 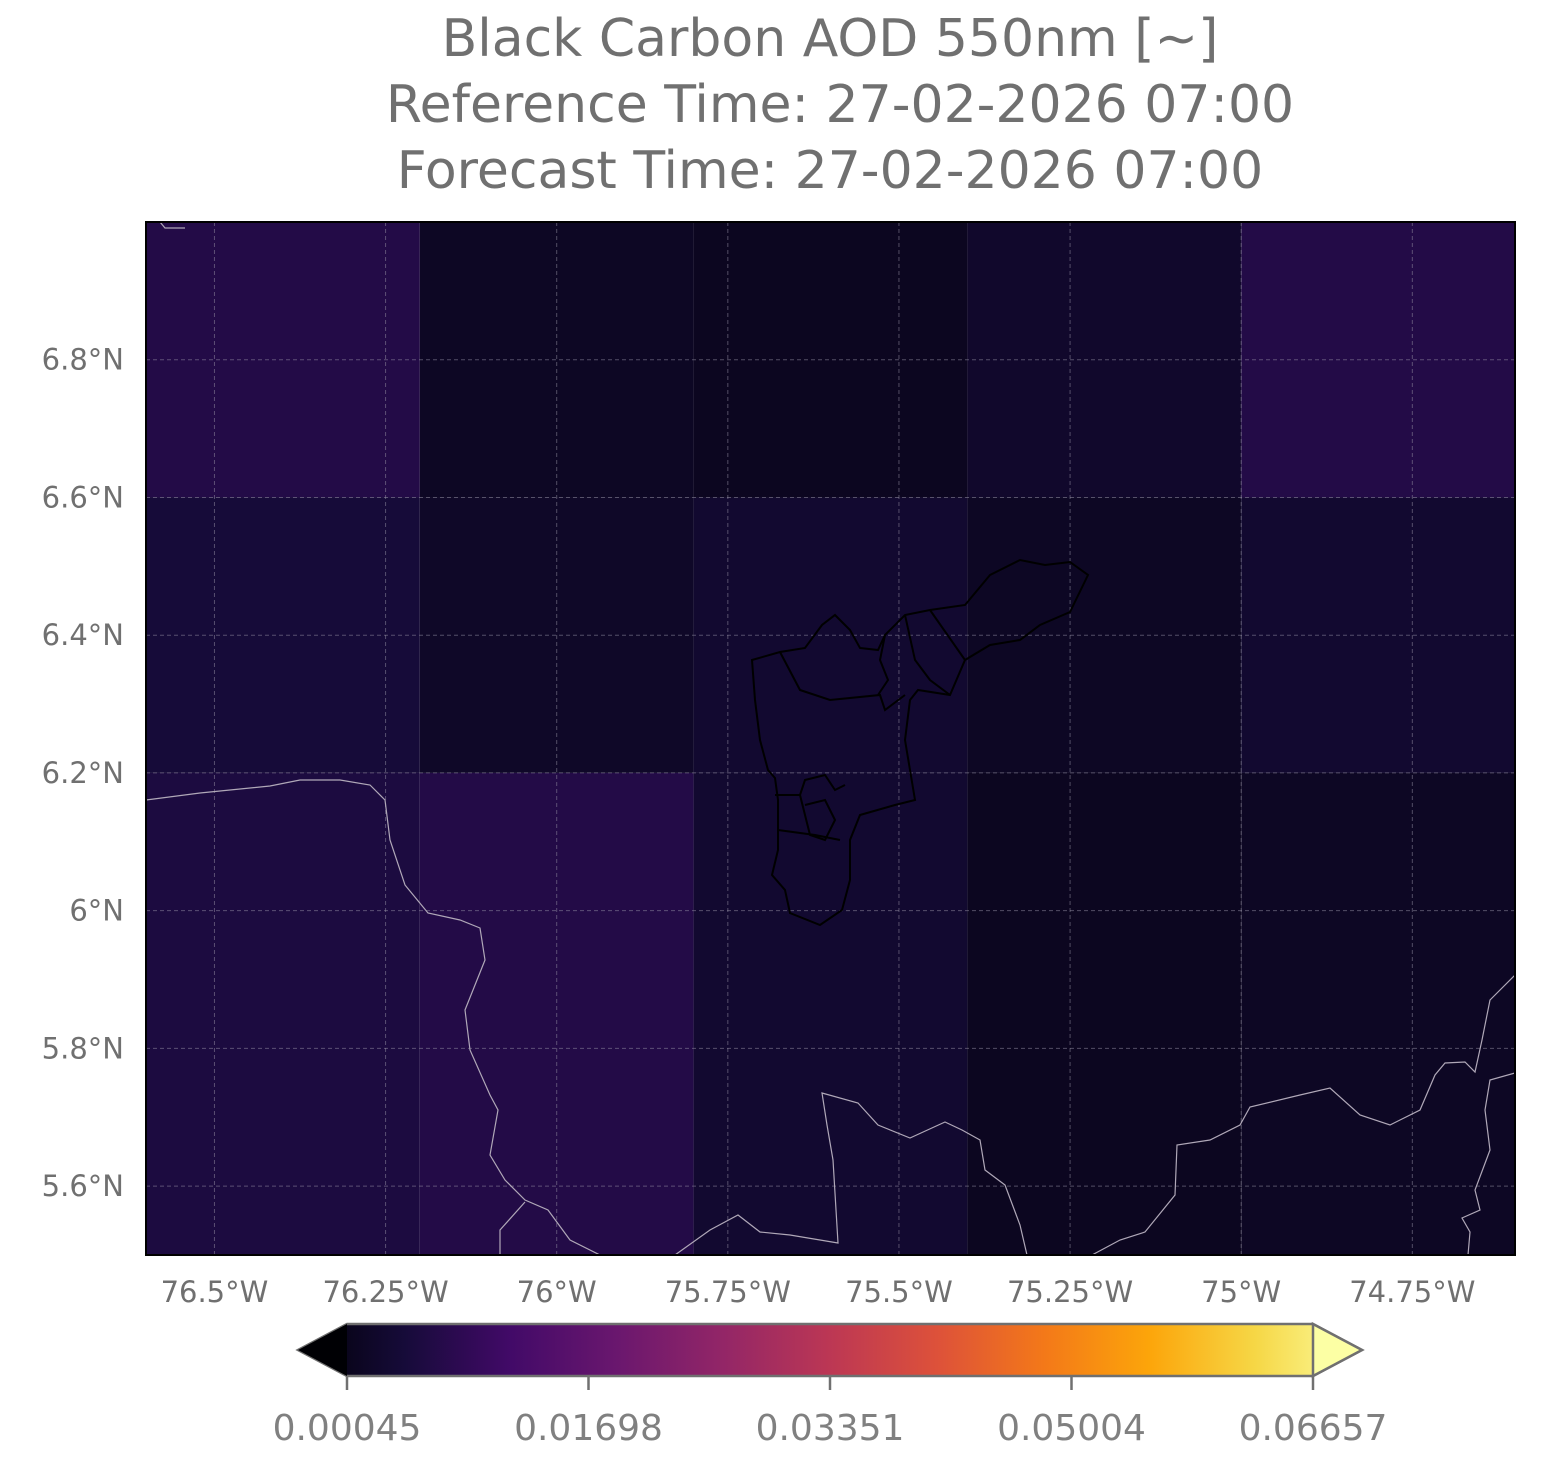 What do you see at coordinates (830, 39) in the screenshot?
I see `title: Black Carbon AOD 550nm [~]` at bounding box center [830, 39].